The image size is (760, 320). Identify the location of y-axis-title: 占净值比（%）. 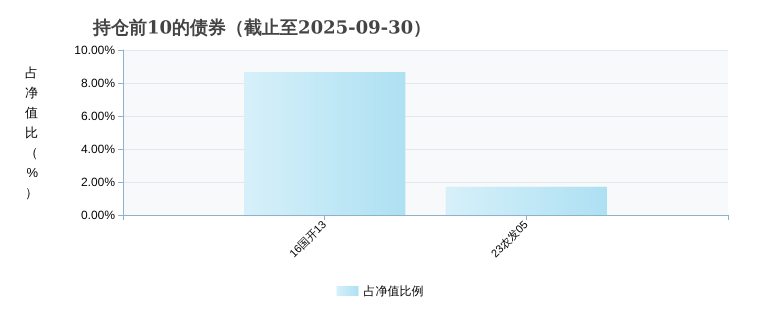
(31, 132).